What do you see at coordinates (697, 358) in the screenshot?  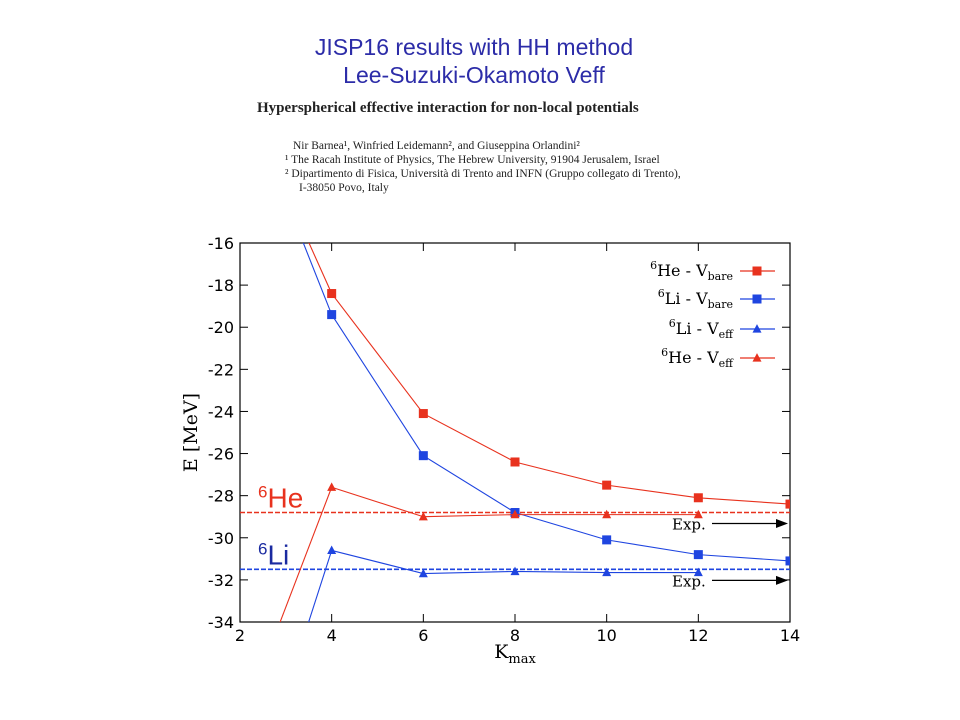 I see `legend-label: 6He - Veff` at bounding box center [697, 358].